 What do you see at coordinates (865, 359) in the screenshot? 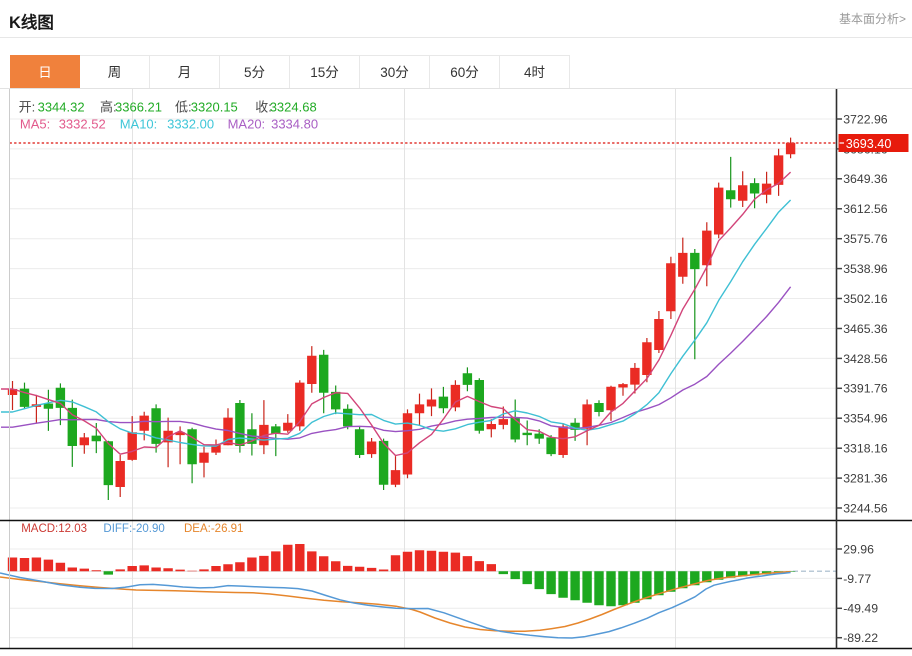
I see `svg-text: 3428.56` at bounding box center [865, 359].